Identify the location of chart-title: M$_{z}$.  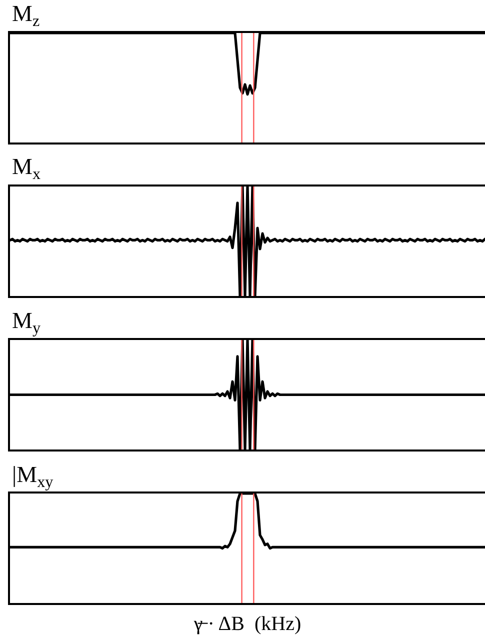
(26, 15).